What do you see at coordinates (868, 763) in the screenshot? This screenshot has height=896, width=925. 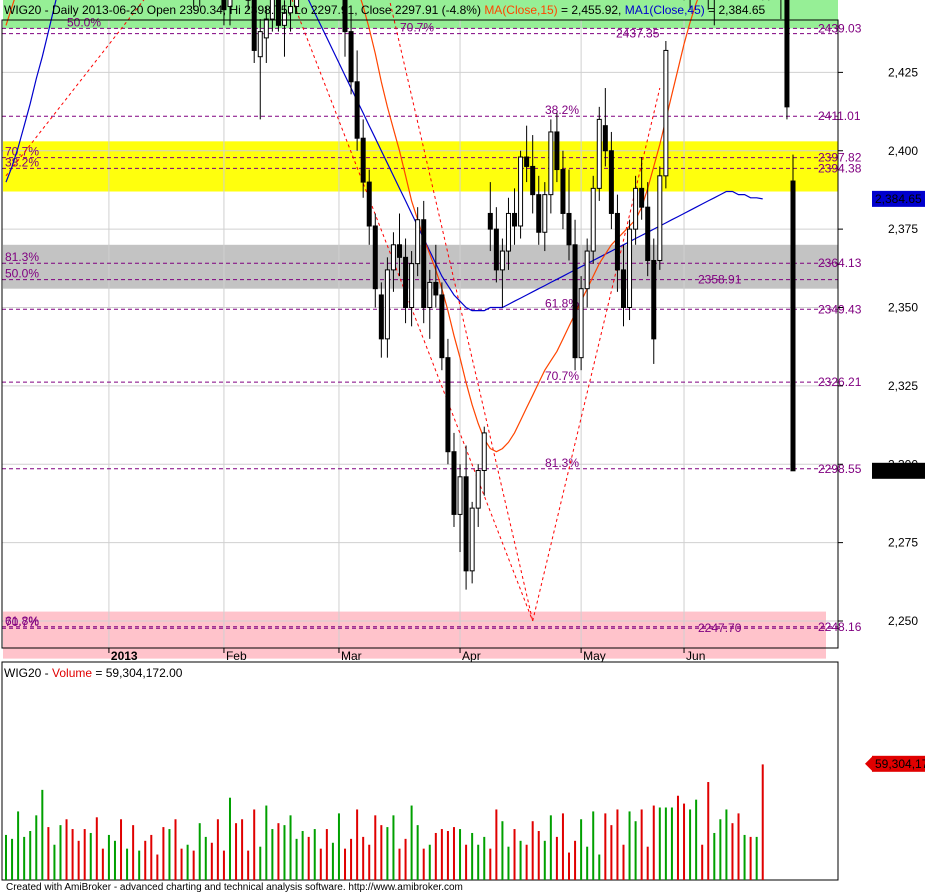 I see `volume-badge-pointer` at bounding box center [868, 763].